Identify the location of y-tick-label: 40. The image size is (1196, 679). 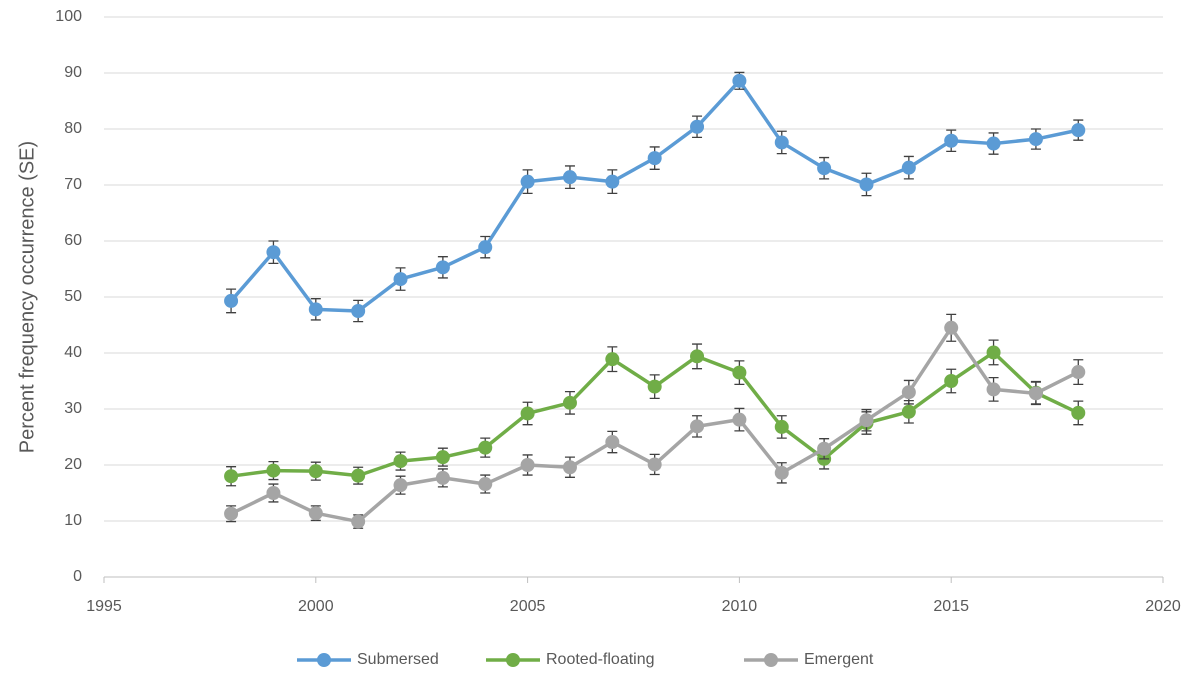
(73, 352).